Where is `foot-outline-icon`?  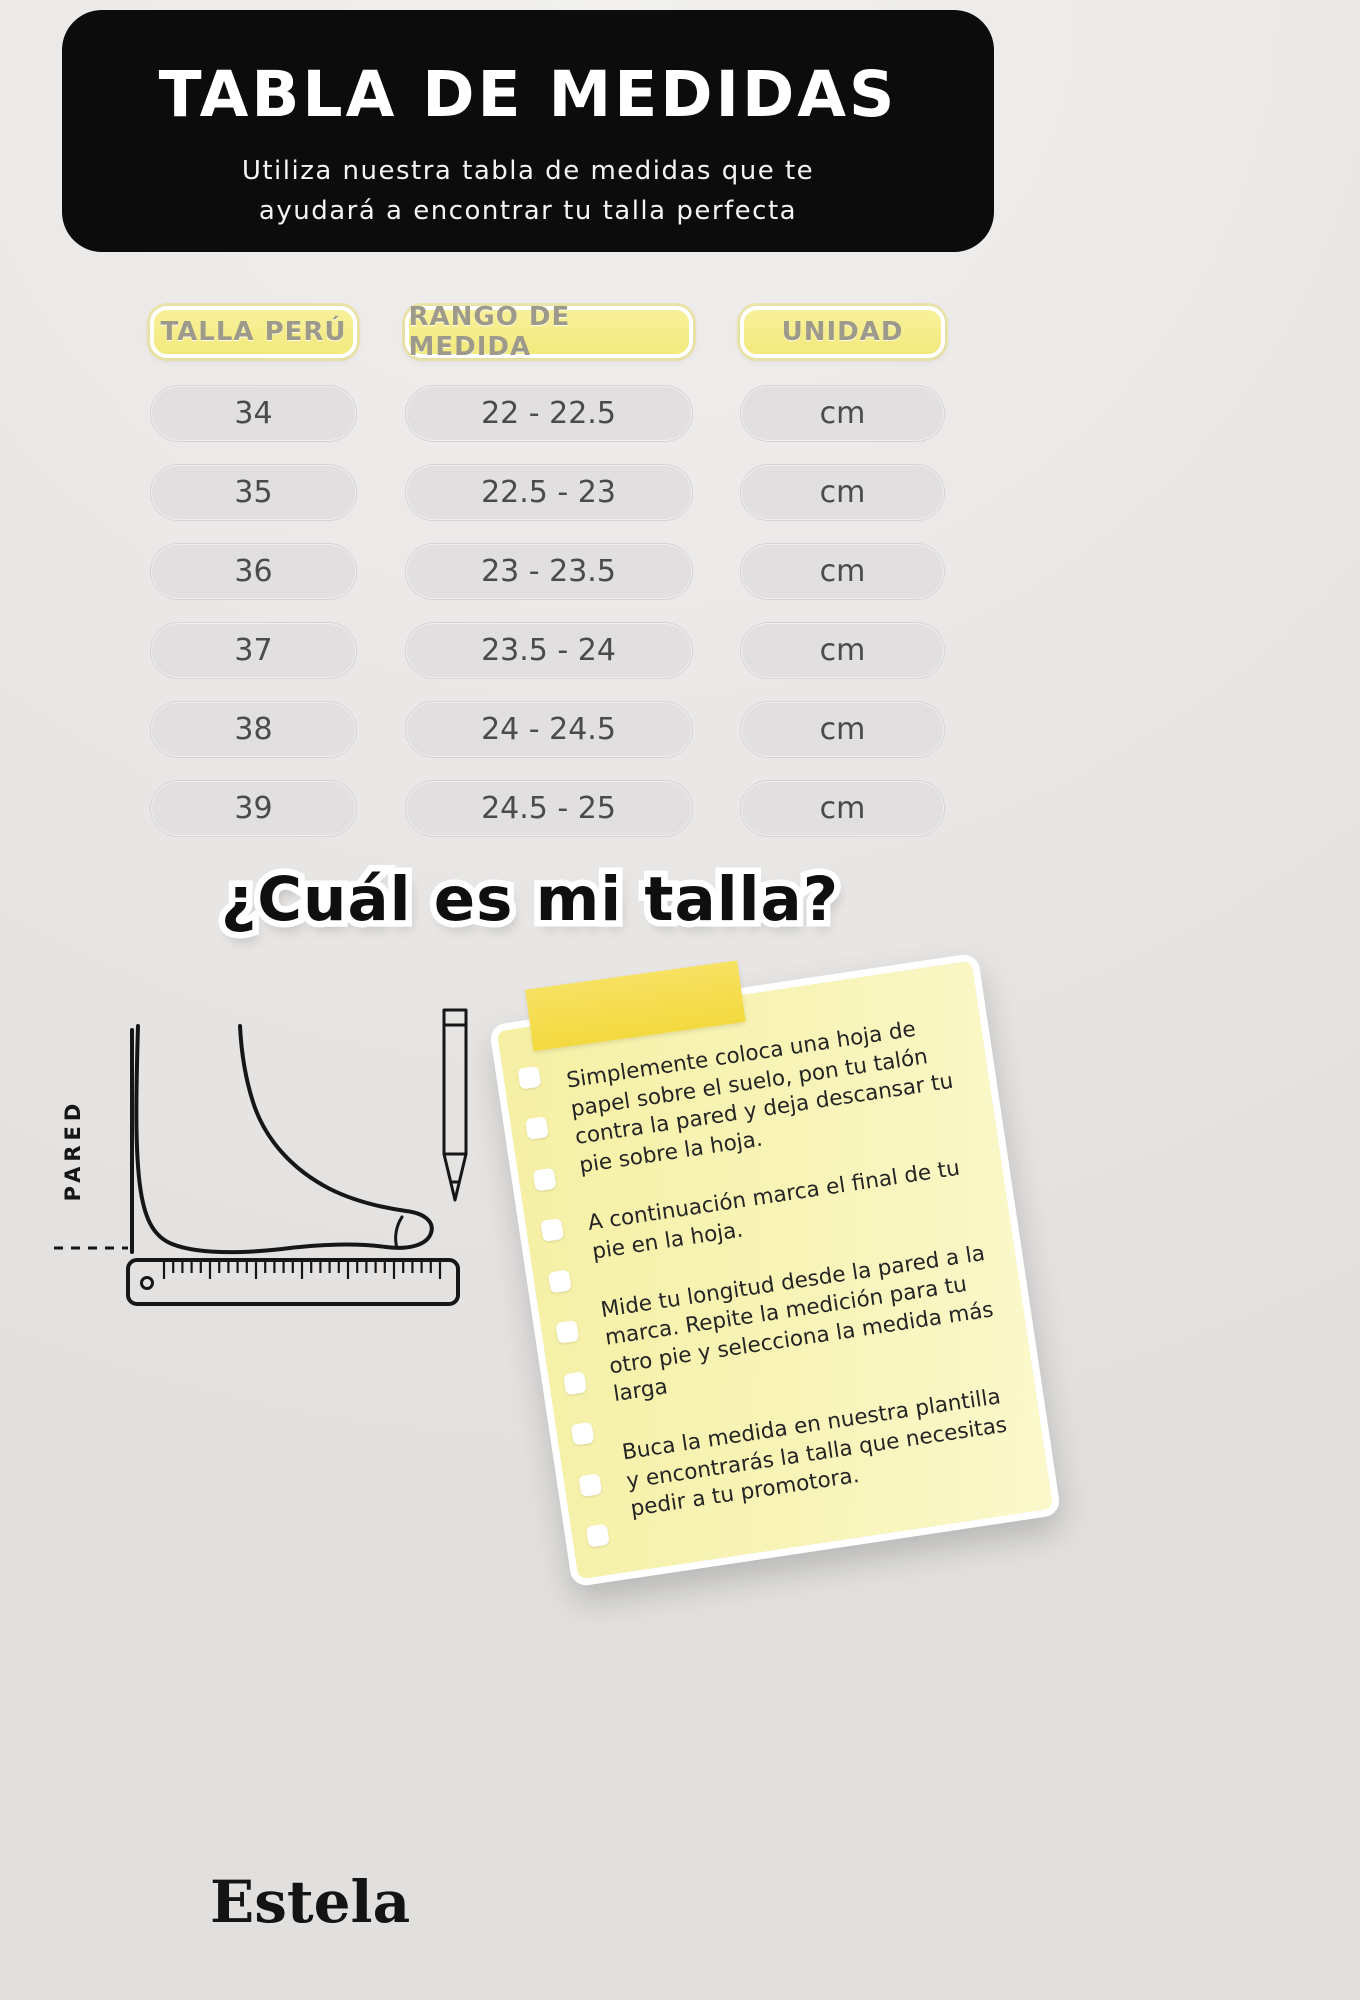 foot-outline-icon is located at coordinates (284, 1139).